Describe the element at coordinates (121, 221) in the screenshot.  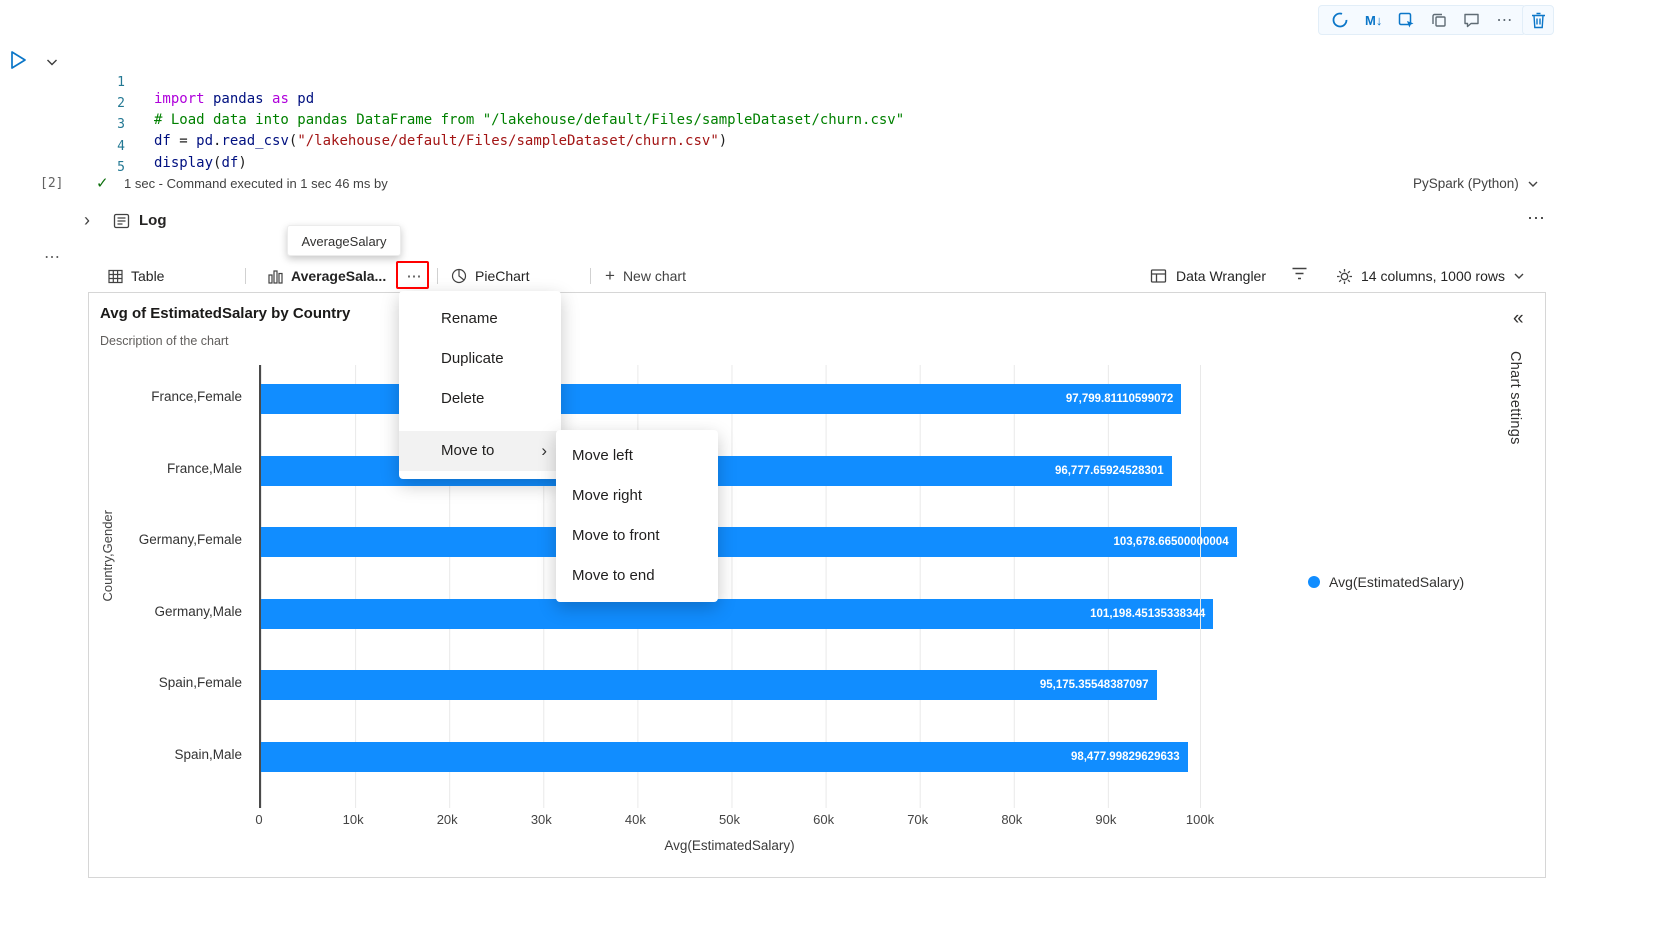
I see `log-icon` at that location.